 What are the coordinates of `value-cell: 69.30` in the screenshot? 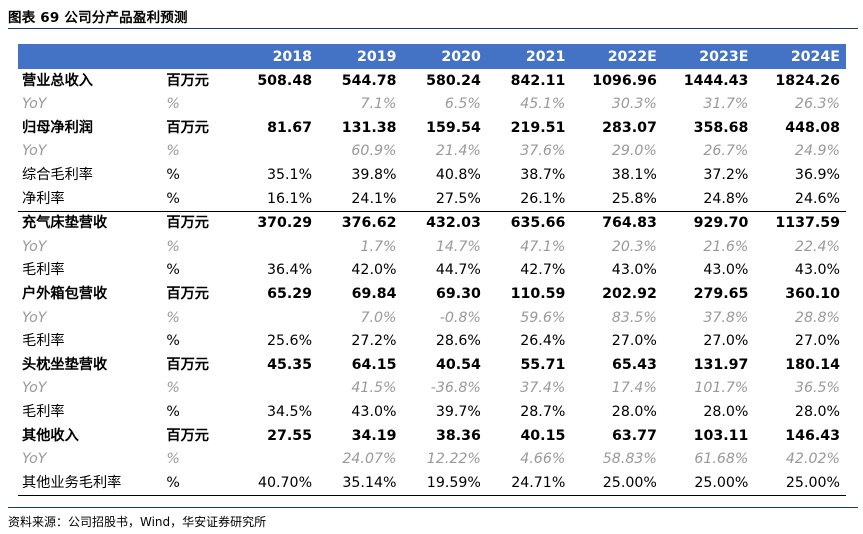 It's located at (458, 294).